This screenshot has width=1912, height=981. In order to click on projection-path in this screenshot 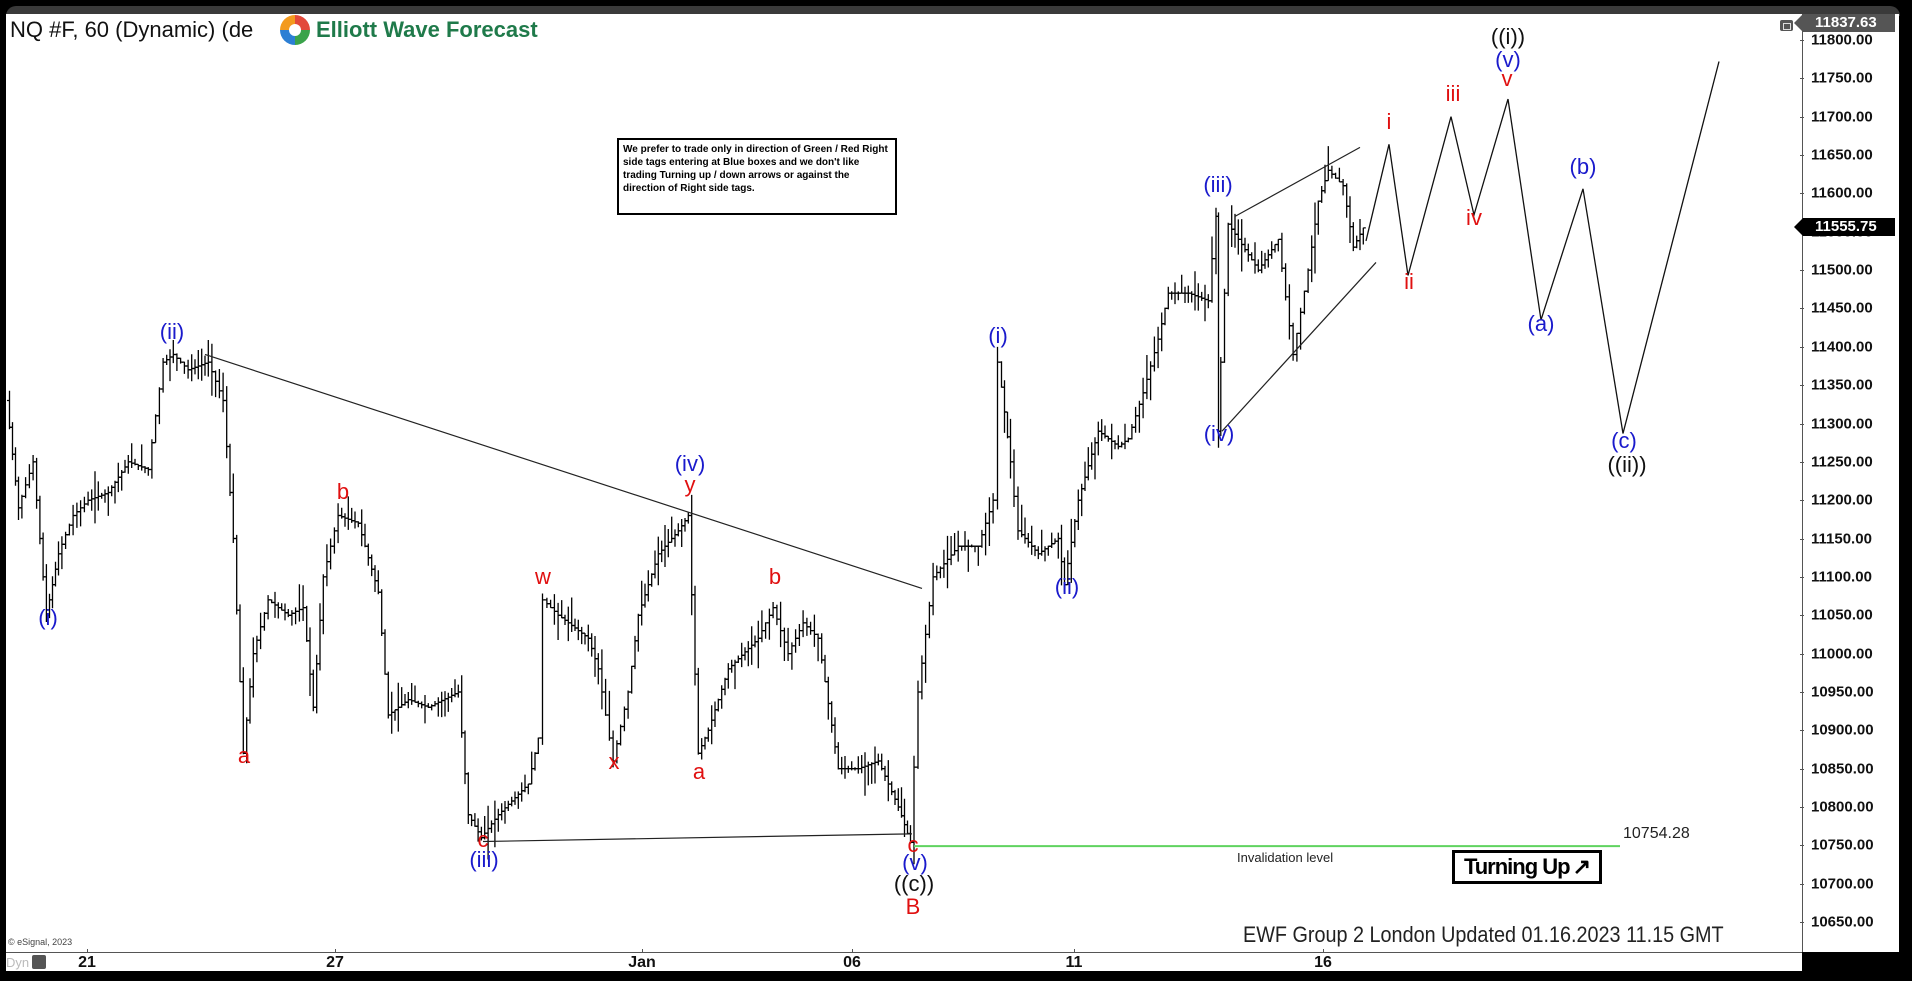, I will do `click(1542, 247)`.